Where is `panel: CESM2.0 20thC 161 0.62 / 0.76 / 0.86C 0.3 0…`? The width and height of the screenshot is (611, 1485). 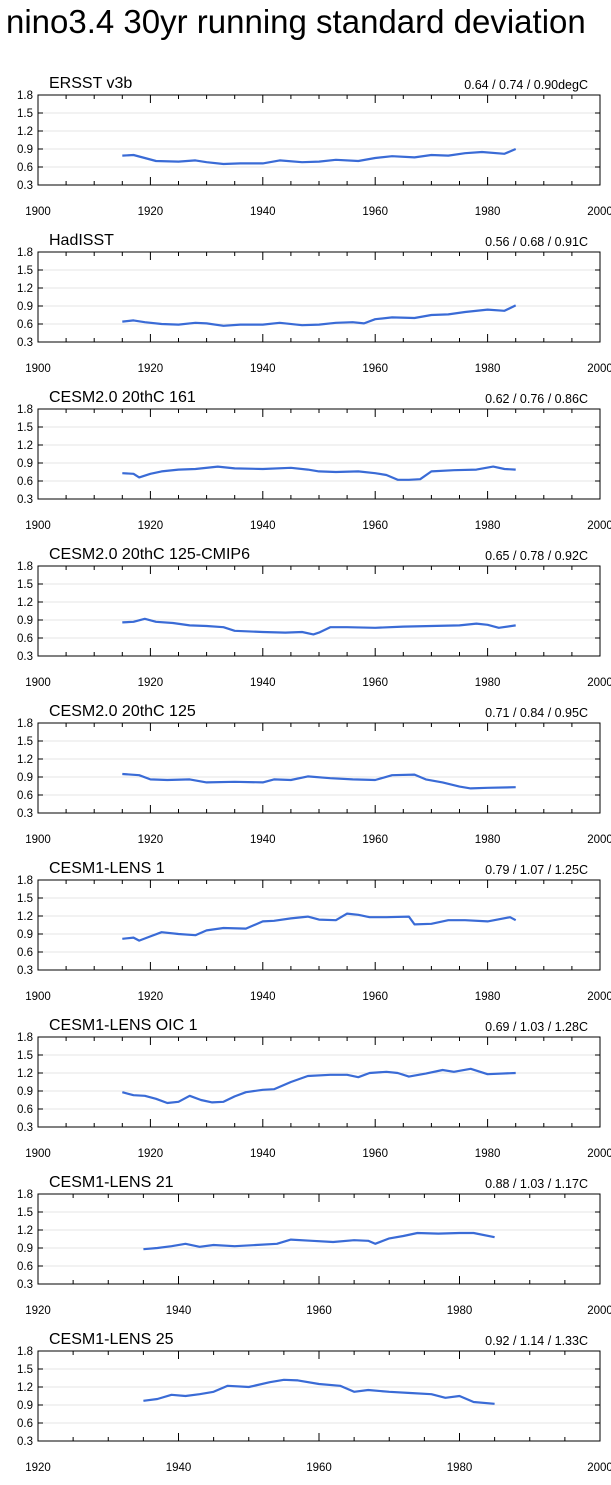 panel: CESM2.0 20thC 161 0.62 / 0.76 / 0.86C 0.3 0… is located at coordinates (314, 460).